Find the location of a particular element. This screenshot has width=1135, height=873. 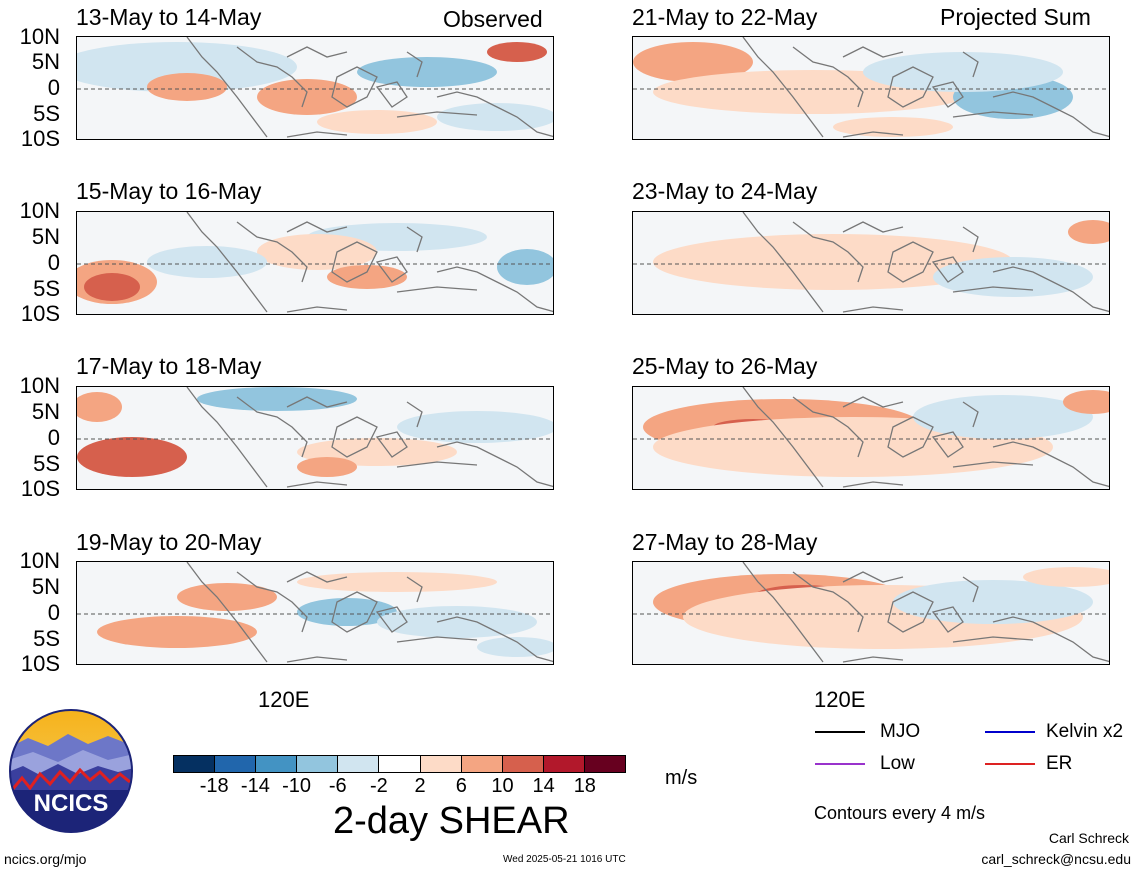

panel-title-left-1: 13-May to 14-May is located at coordinates (169, 17).